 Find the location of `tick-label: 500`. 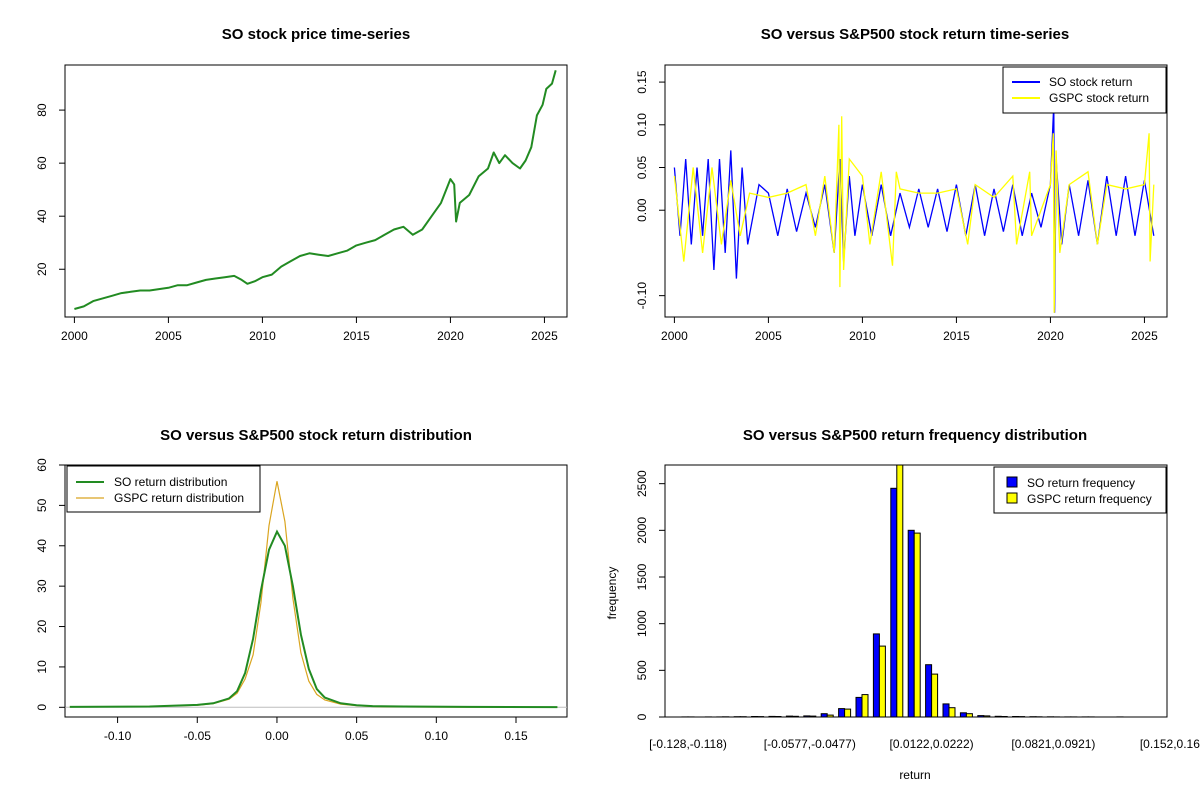

tick-label: 500 is located at coordinates (642, 670).